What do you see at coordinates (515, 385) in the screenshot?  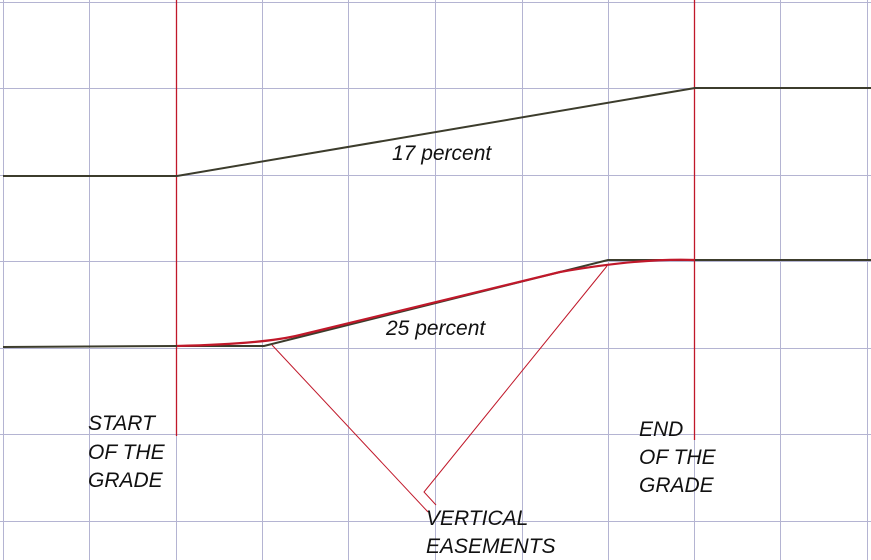 I see `easement-pointer-right` at bounding box center [515, 385].